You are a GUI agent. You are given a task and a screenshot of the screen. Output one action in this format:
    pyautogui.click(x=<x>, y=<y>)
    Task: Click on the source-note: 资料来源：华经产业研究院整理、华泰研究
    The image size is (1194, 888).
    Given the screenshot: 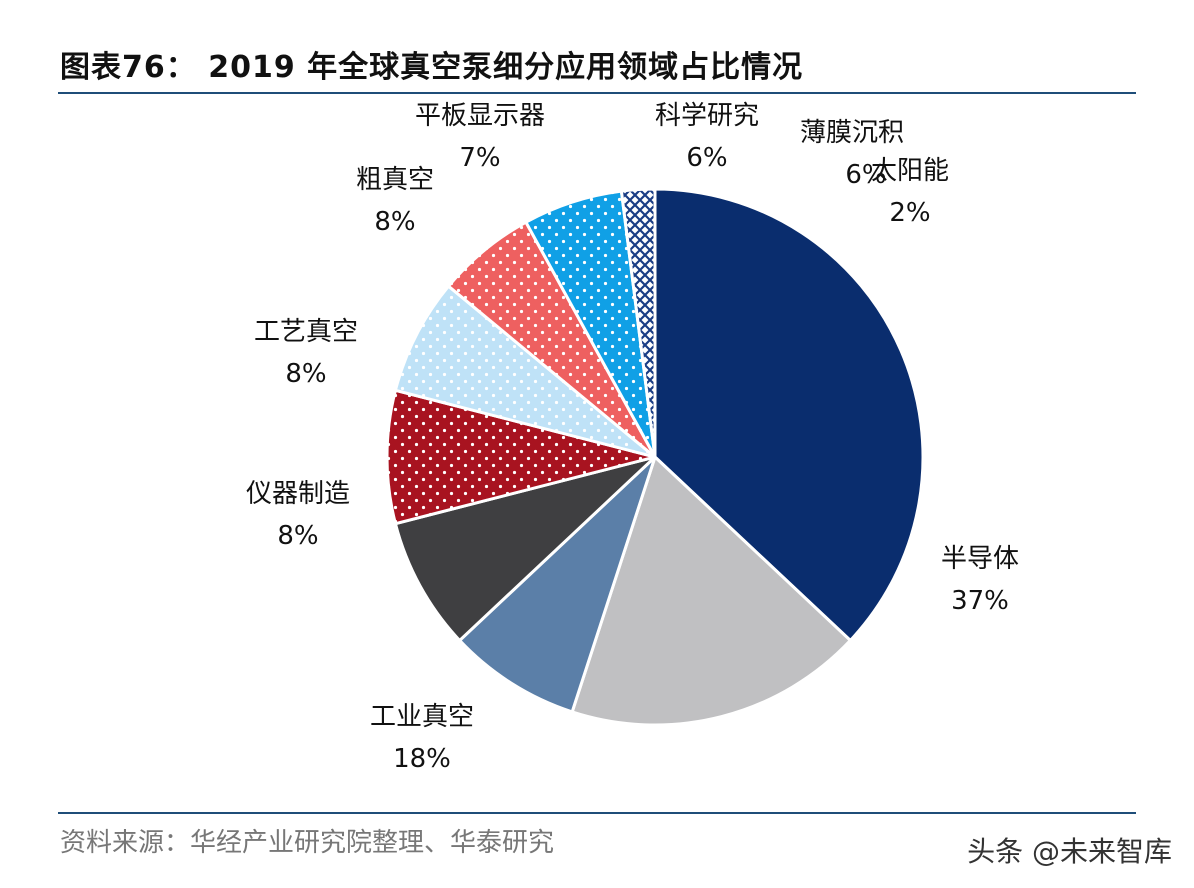 What is the action you would take?
    pyautogui.click(x=307, y=843)
    